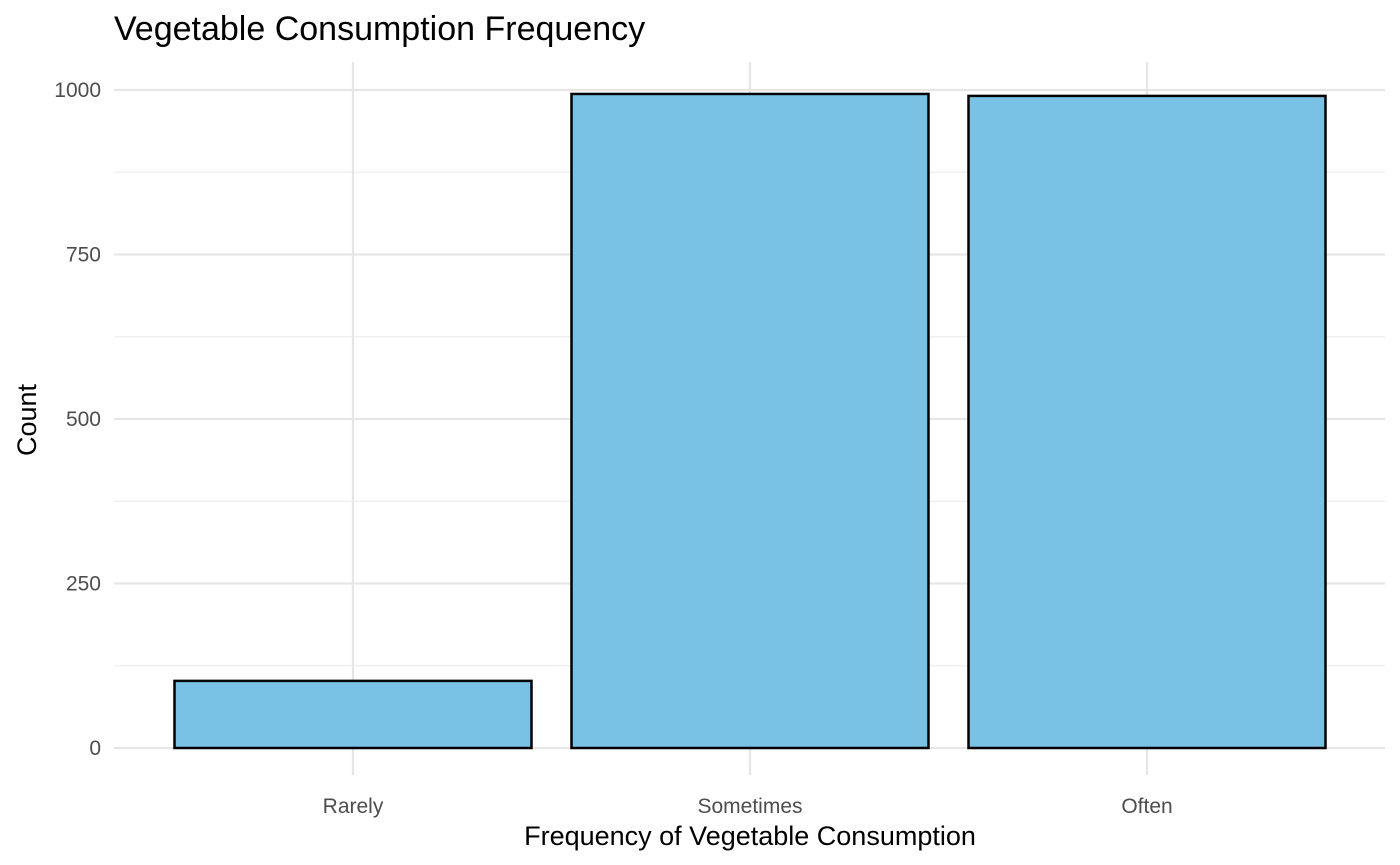 This screenshot has height=865, width=1400. I want to click on y-tick-label: 750, so click(83, 255).